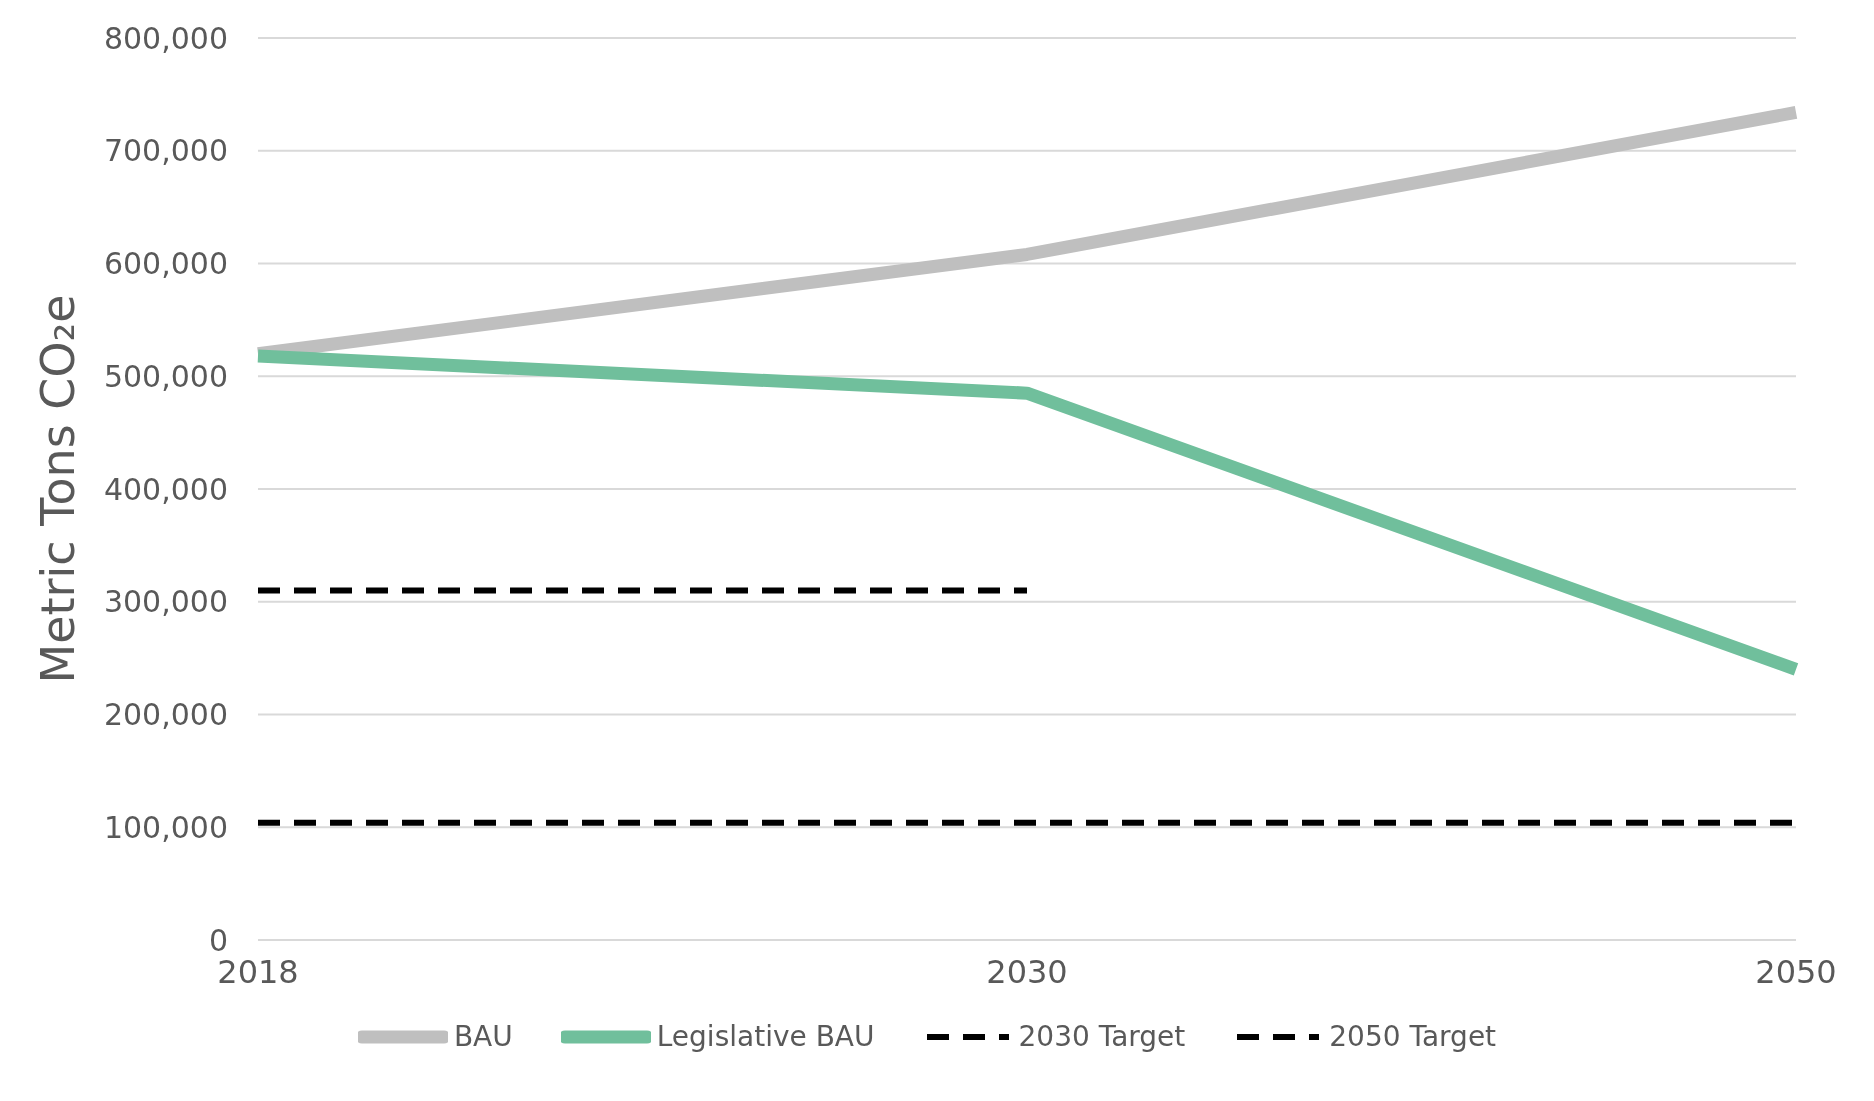 This screenshot has width=1874, height=1101. What do you see at coordinates (483, 1036) in the screenshot?
I see `legend-label: BAU` at bounding box center [483, 1036].